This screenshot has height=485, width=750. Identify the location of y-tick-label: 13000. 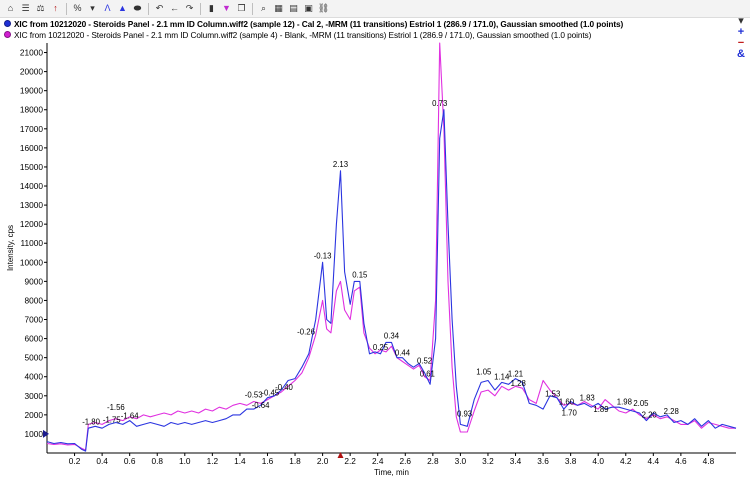
(31, 205).